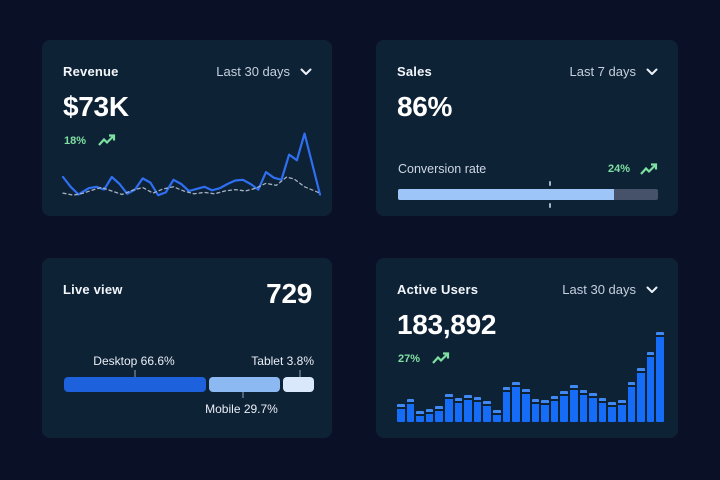 This screenshot has height=480, width=720. I want to click on tablet-guide-tick, so click(300, 373).